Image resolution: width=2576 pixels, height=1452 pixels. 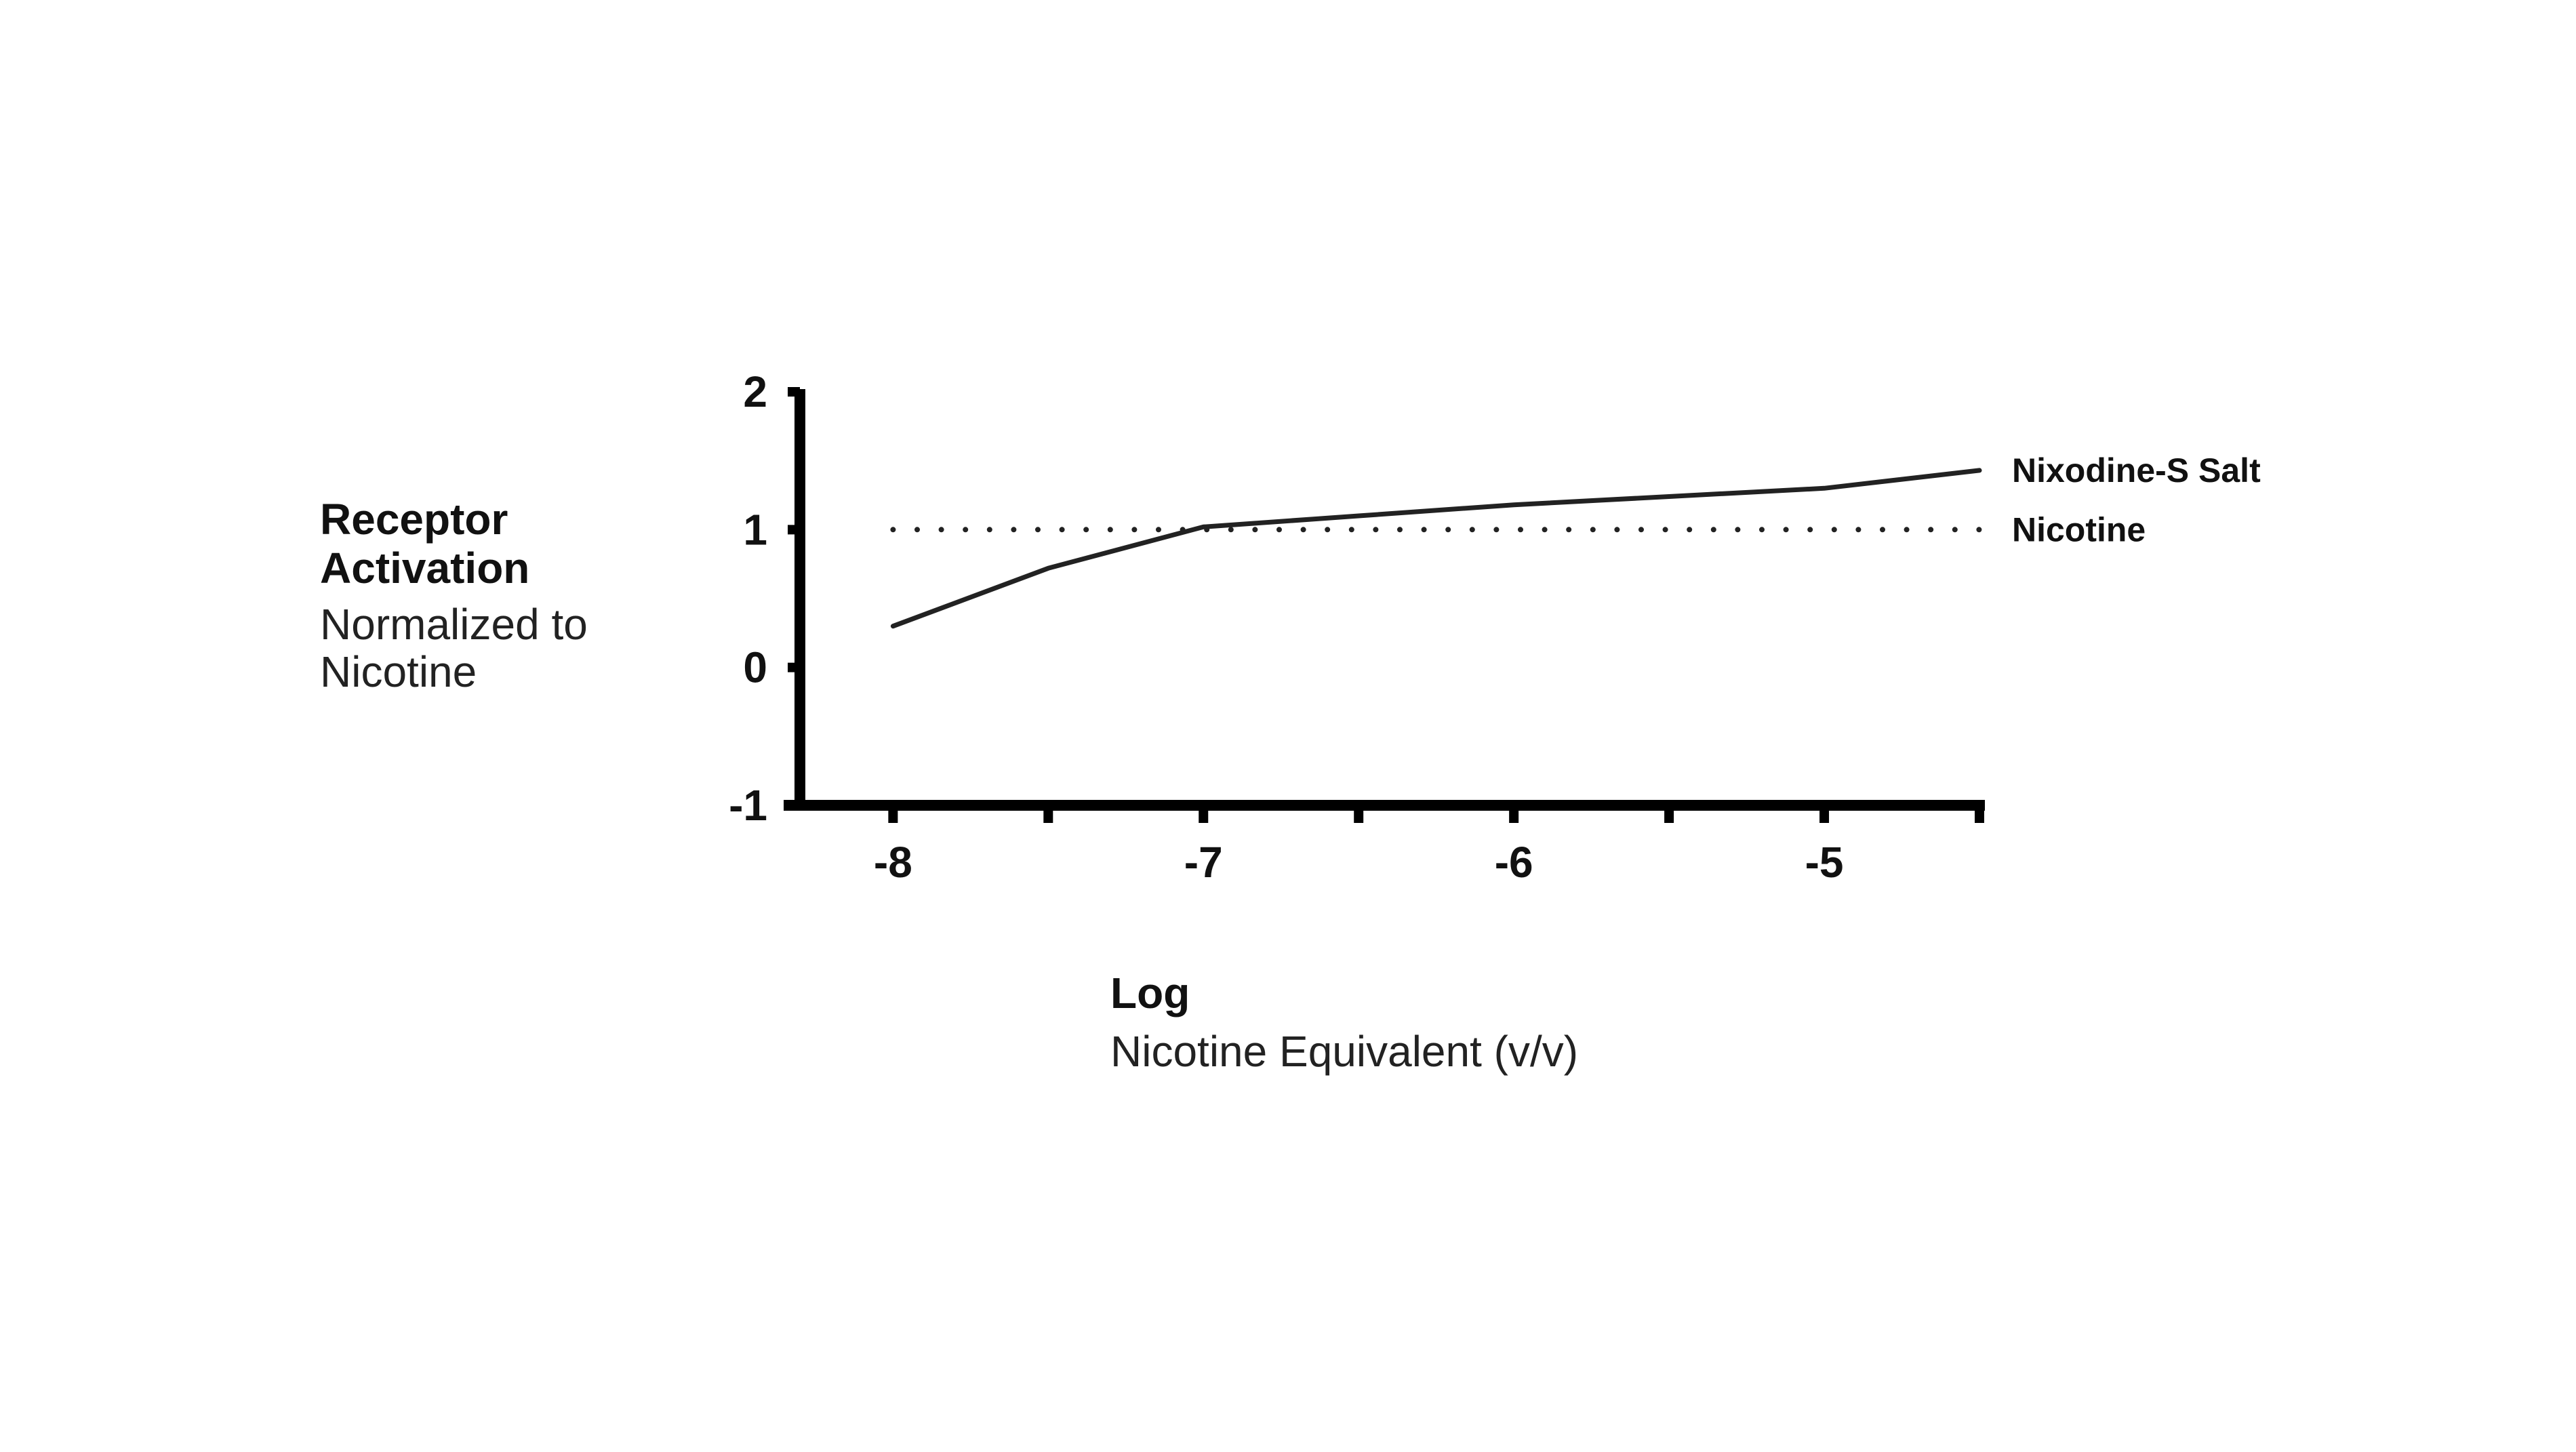 What do you see at coordinates (2079, 529) in the screenshot?
I see `series-label: Nicotine` at bounding box center [2079, 529].